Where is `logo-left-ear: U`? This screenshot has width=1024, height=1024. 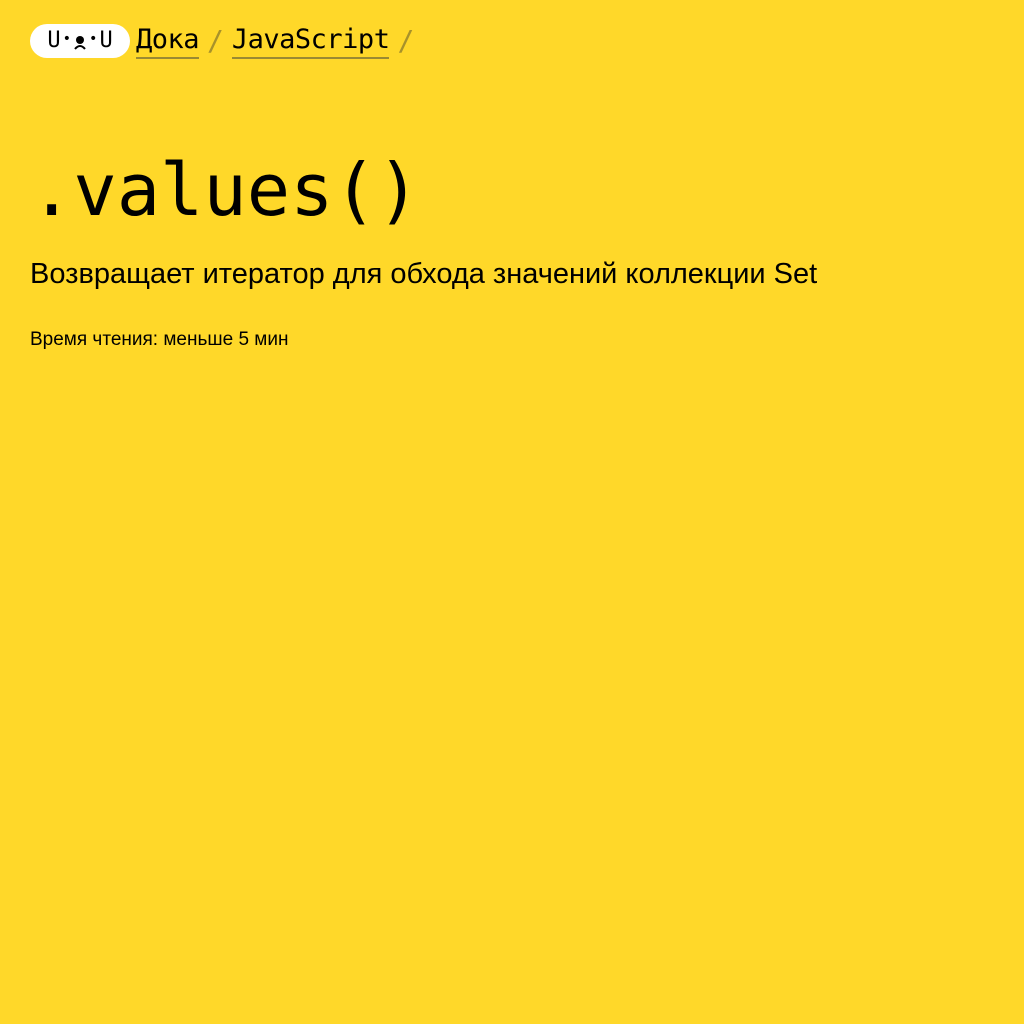
logo-left-ear: U is located at coordinates (54, 40).